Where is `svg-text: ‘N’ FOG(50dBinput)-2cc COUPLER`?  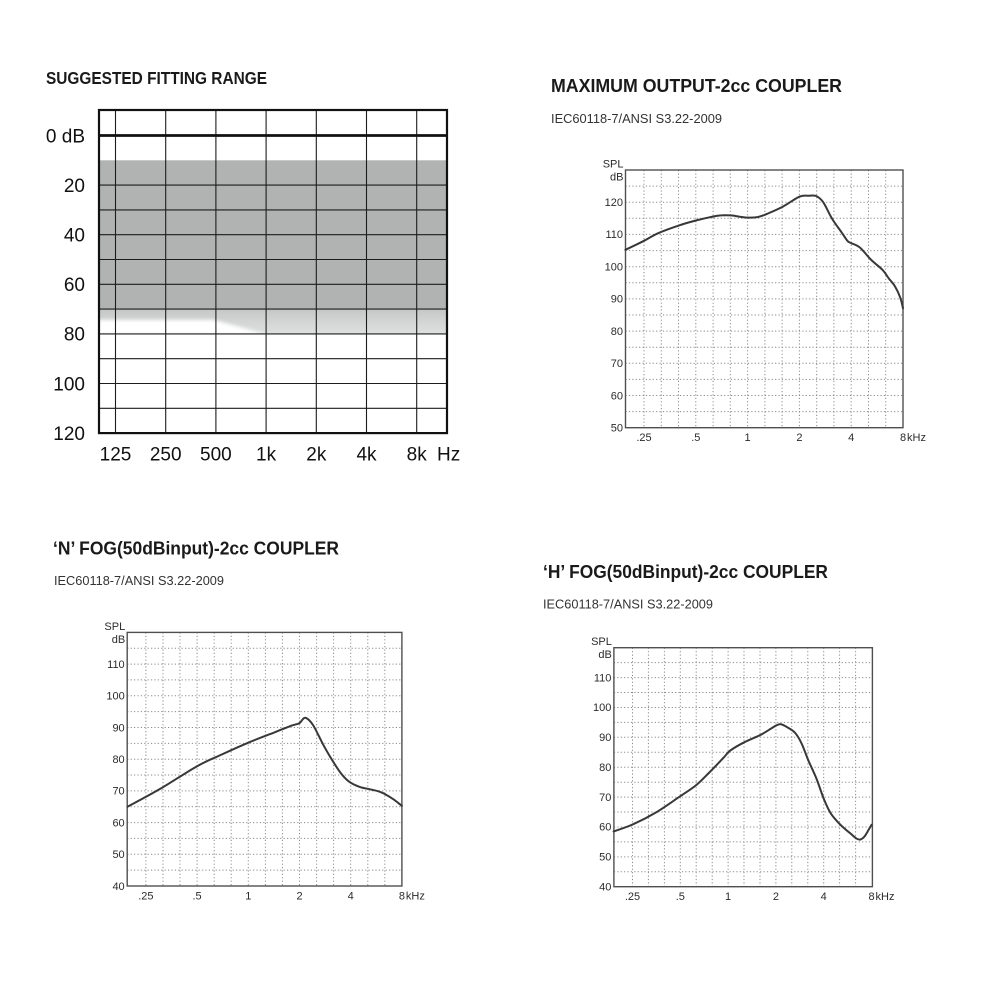
svg-text: ‘N’ FOG(50dBinput)-2cc COUPLER is located at coordinates (196, 549).